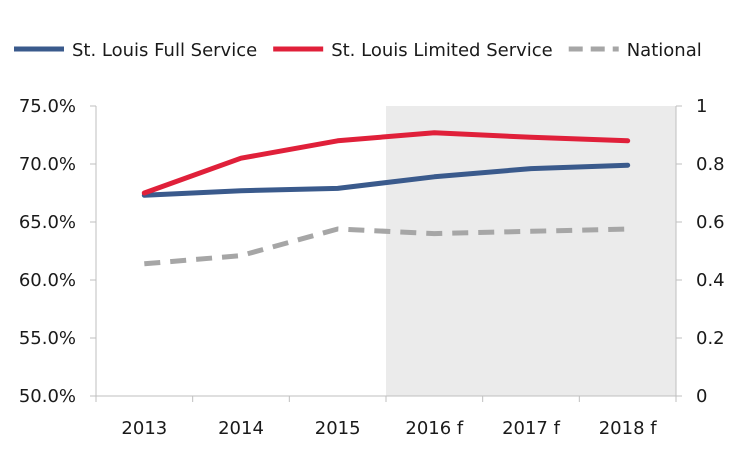  I want to click on y-right-tick-label: 0.8, so click(710, 164).